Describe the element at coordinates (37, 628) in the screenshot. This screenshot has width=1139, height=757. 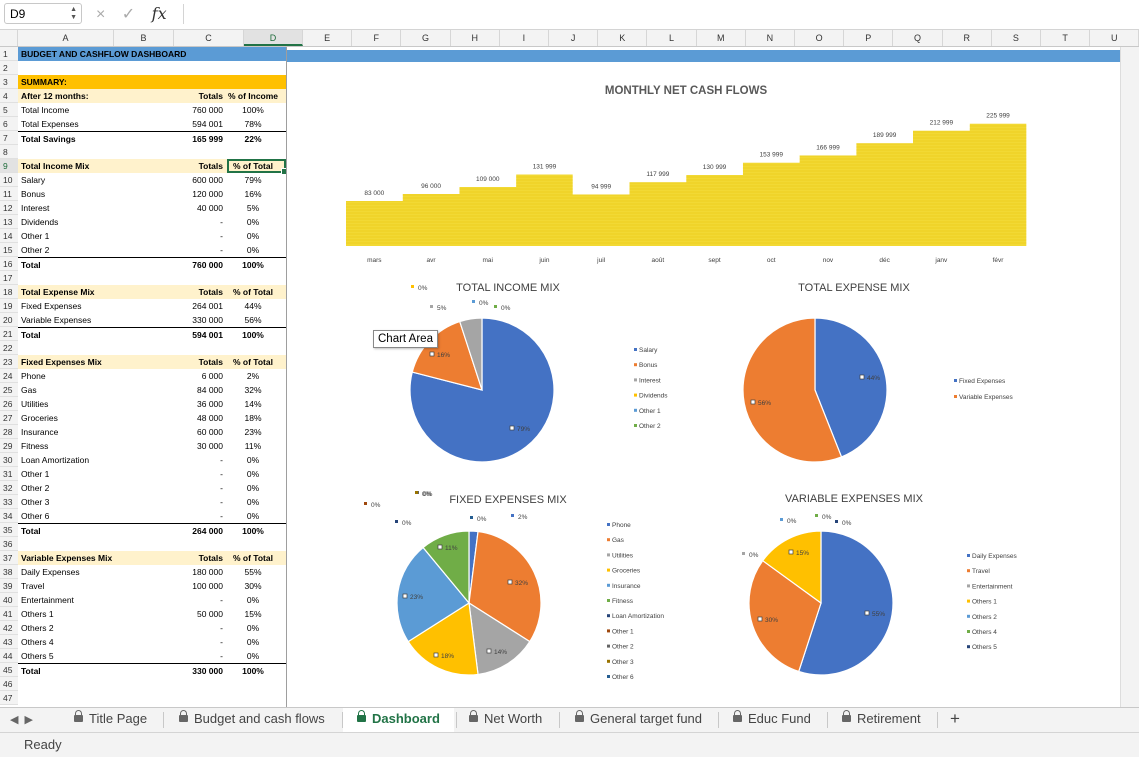
I see `cell-a: Others 2` at that location.